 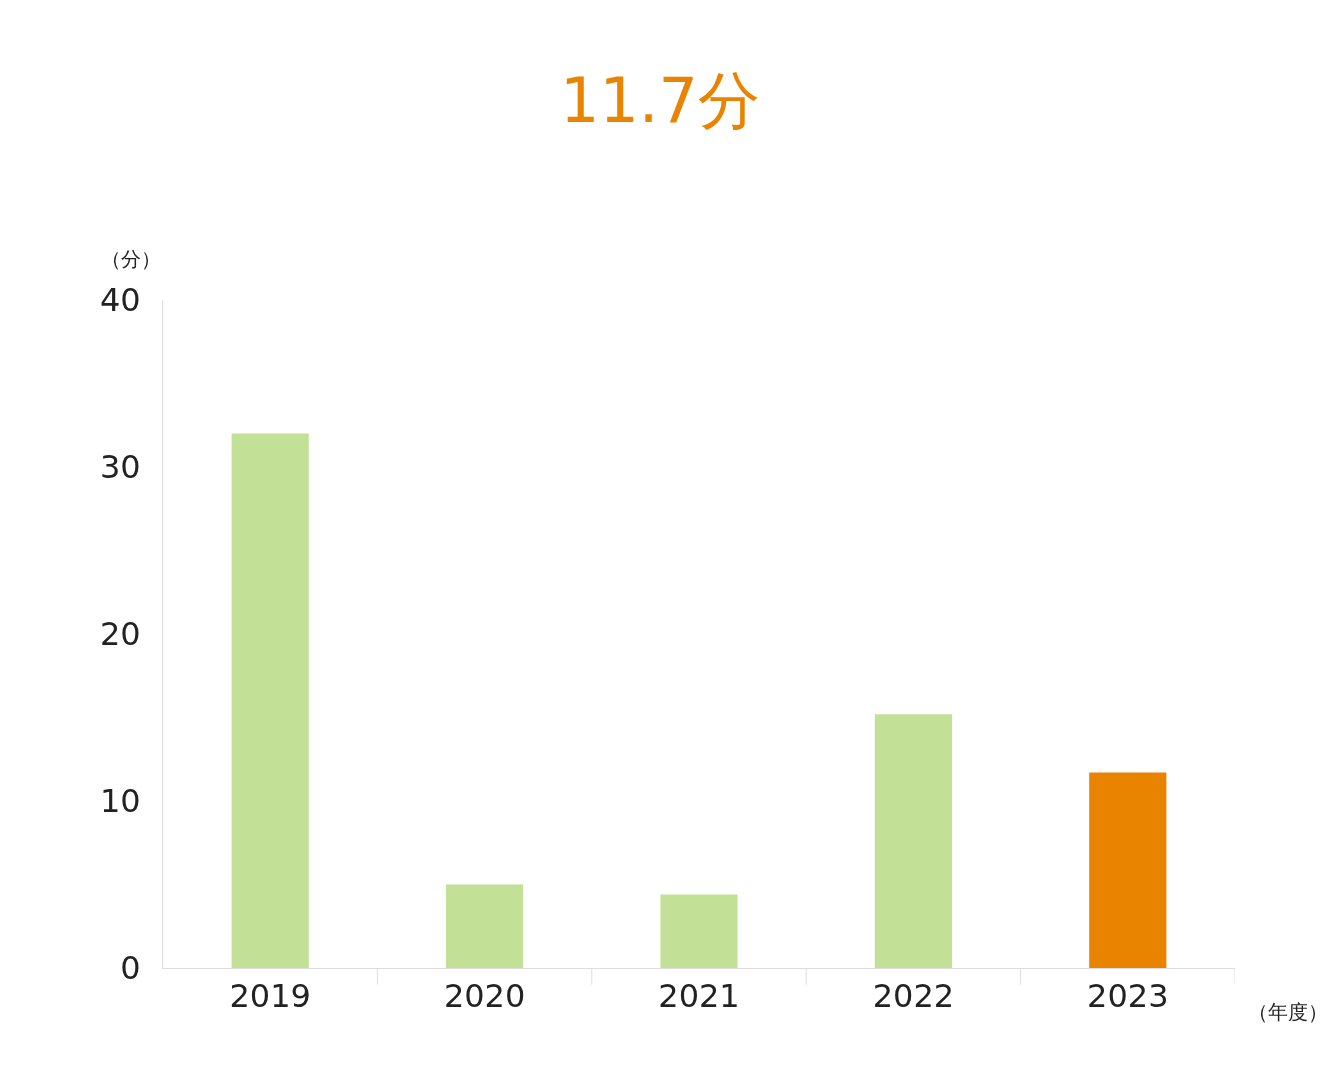 I want to click on y-tick-label: 30, so click(x=120, y=467).